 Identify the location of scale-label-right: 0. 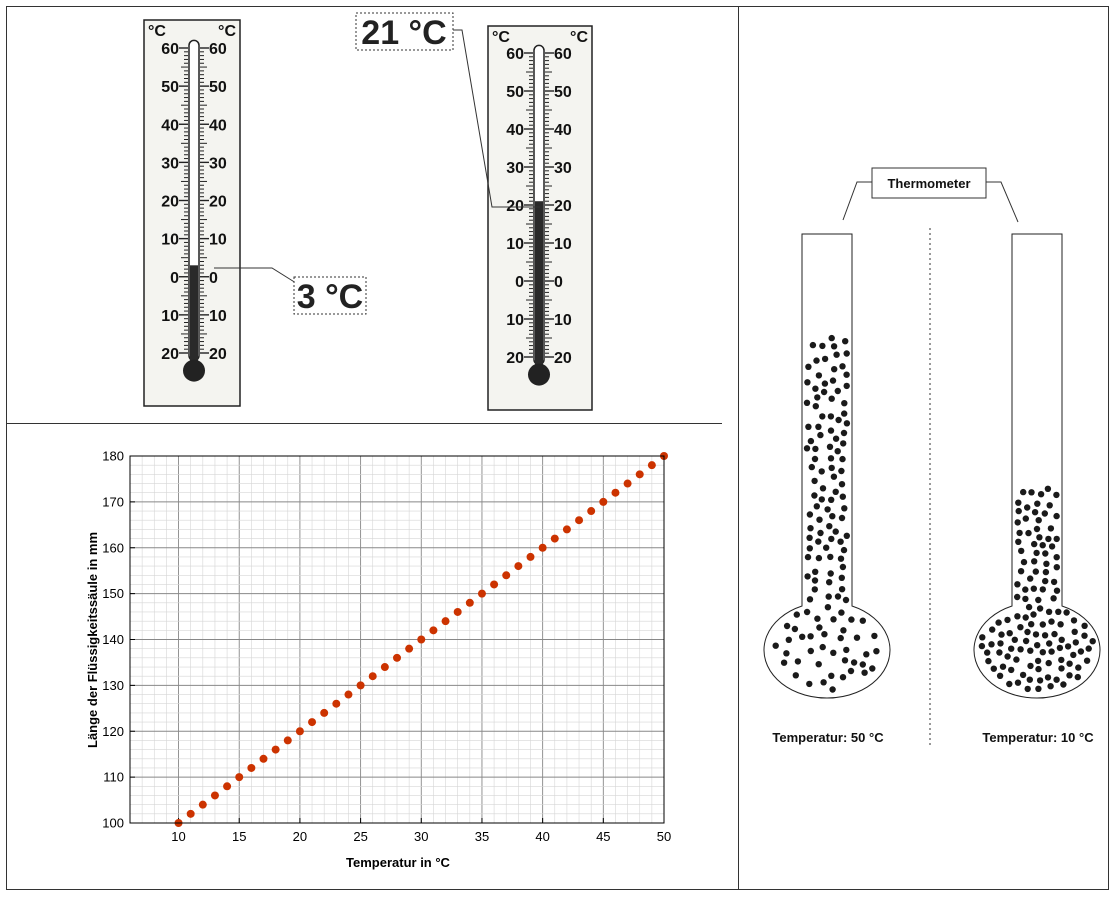
(558, 282).